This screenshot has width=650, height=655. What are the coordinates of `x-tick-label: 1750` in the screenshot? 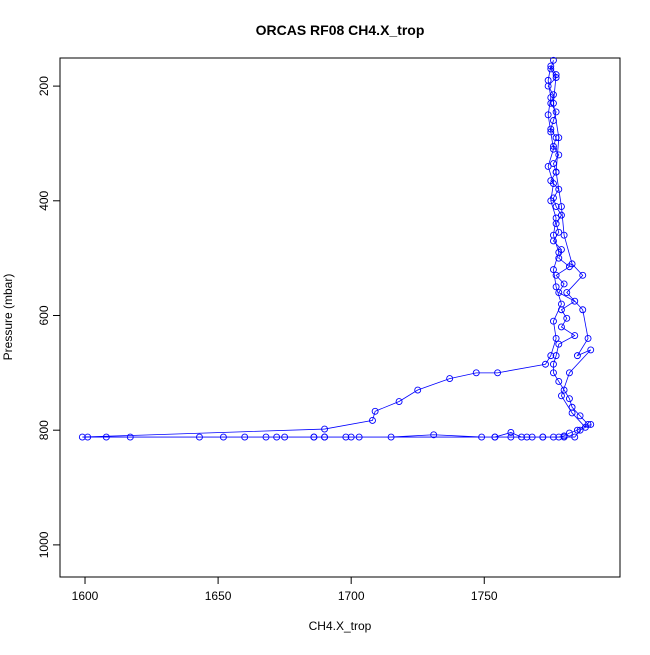 It's located at (484, 596).